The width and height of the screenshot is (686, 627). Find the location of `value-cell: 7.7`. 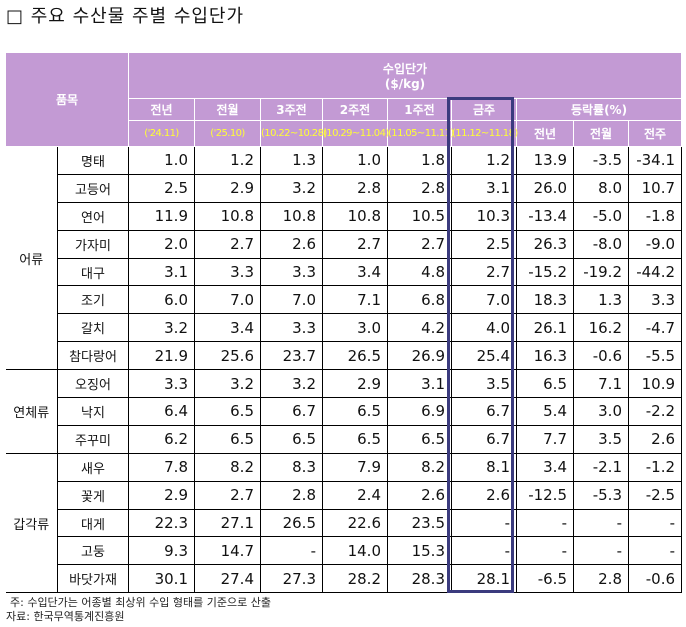

value-cell: 7.7 is located at coordinates (545, 439).